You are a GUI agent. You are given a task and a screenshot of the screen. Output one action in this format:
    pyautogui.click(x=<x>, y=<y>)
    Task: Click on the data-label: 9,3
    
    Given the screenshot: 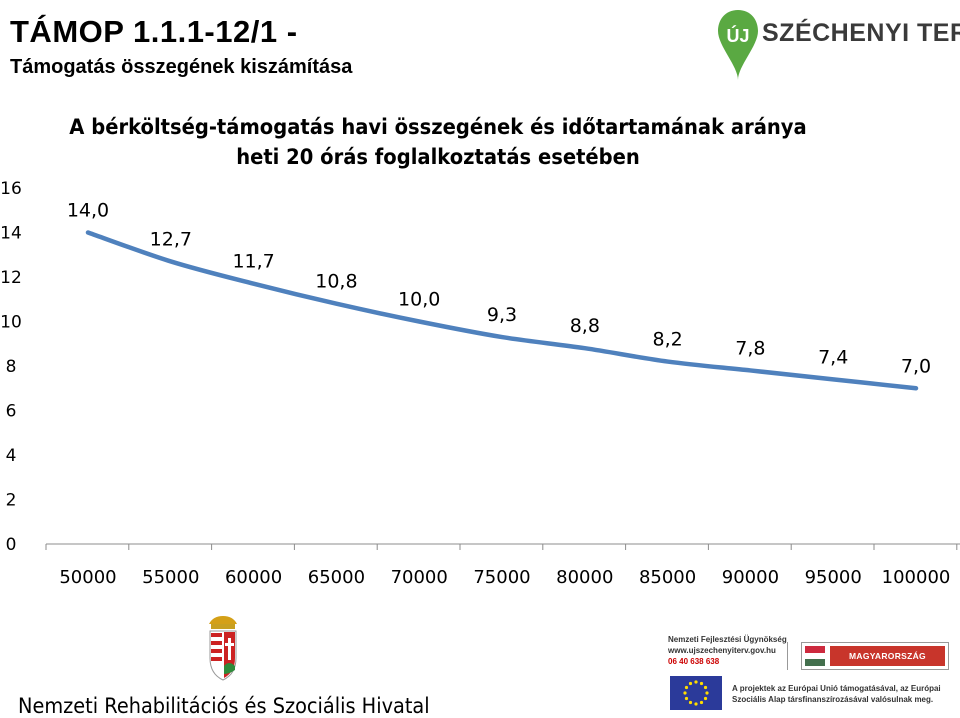 What is the action you would take?
    pyautogui.click(x=502, y=315)
    